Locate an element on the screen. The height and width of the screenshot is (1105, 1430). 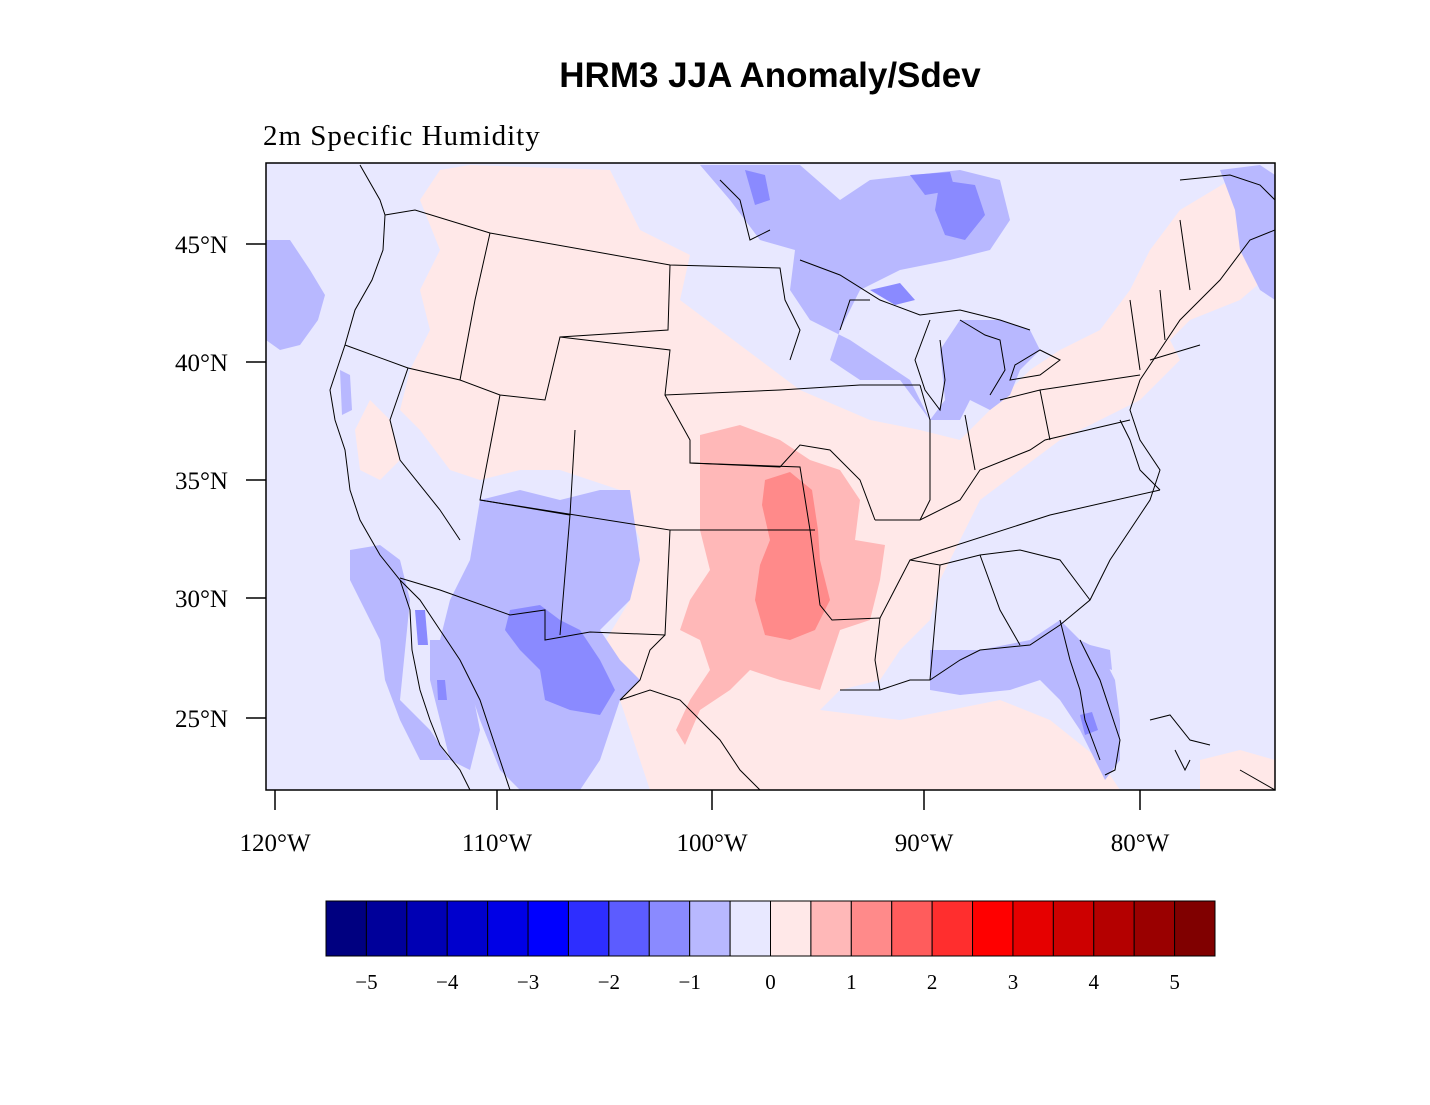
lon-label-80: 80°W is located at coordinates (1140, 843).